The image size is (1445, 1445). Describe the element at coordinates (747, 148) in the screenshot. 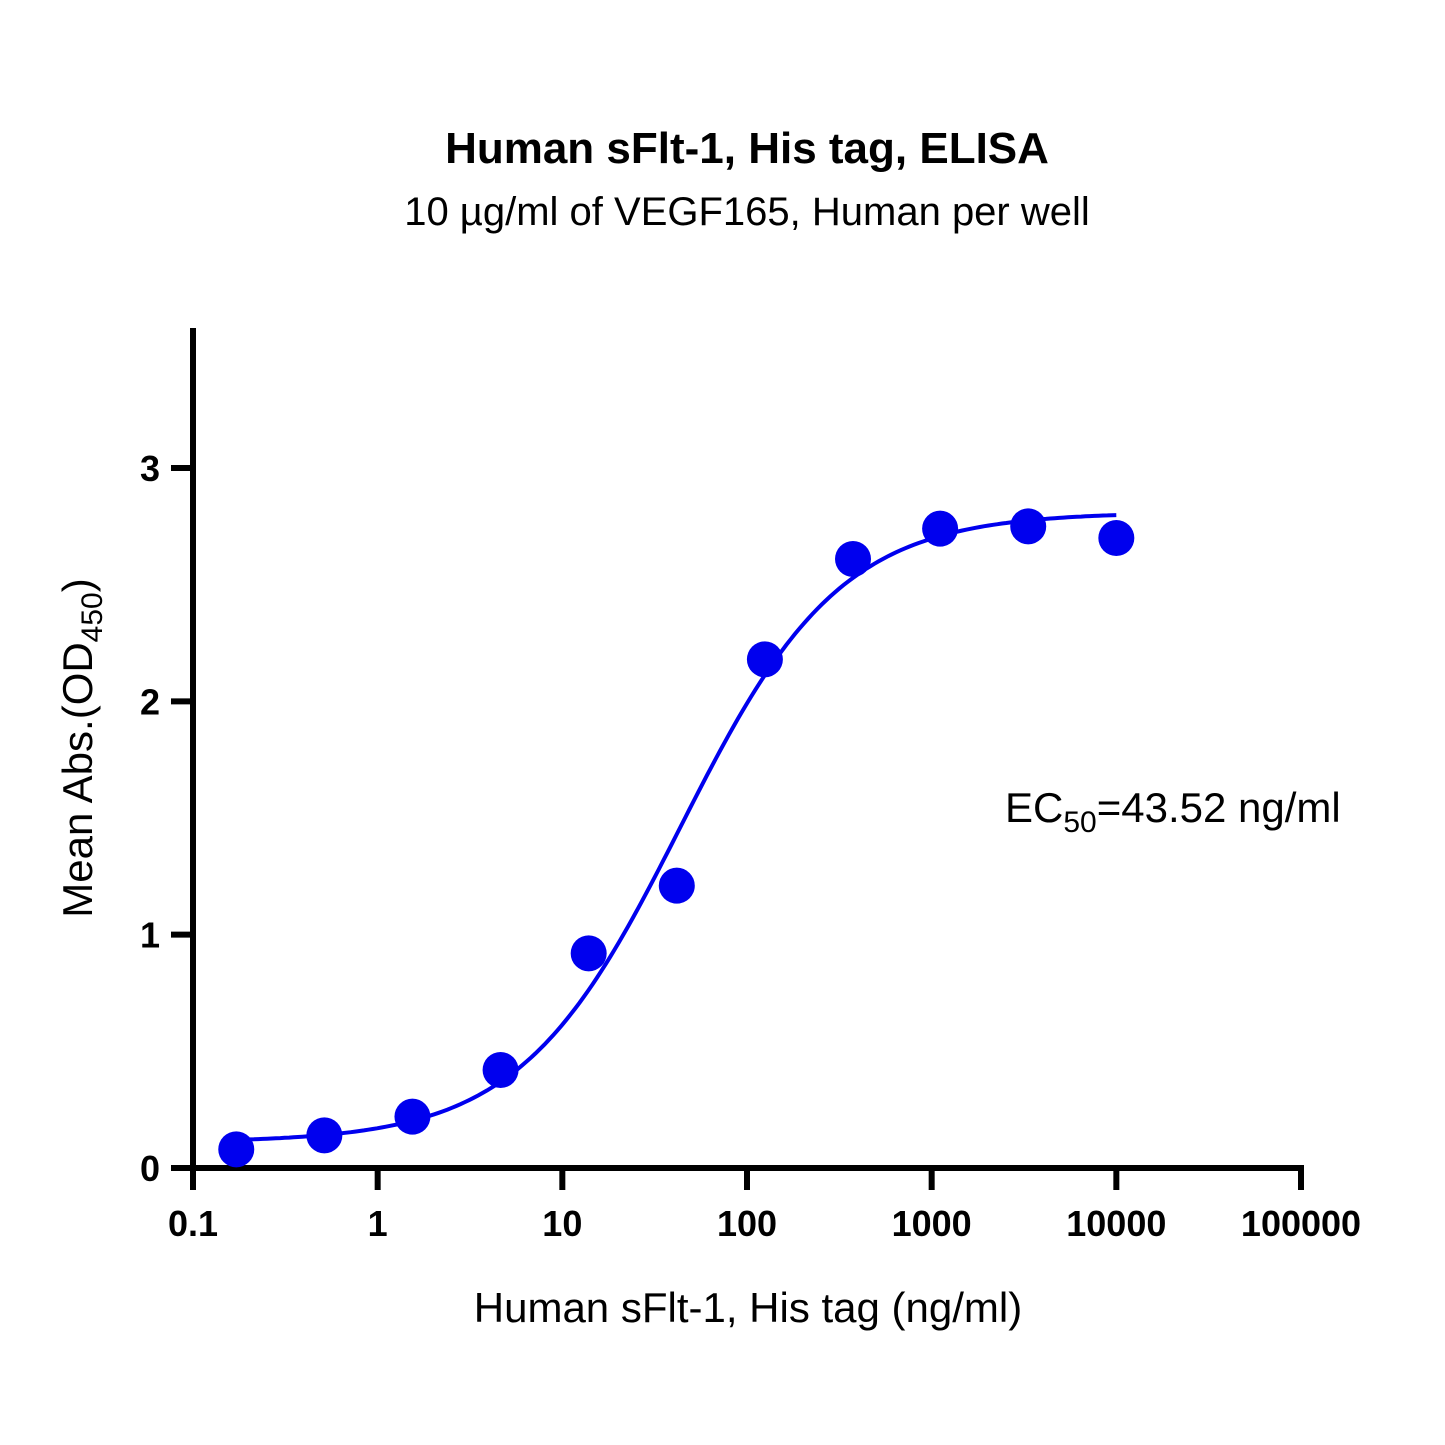

I see `chart-title: Human sFlt-1, His tag, ELISA` at that location.